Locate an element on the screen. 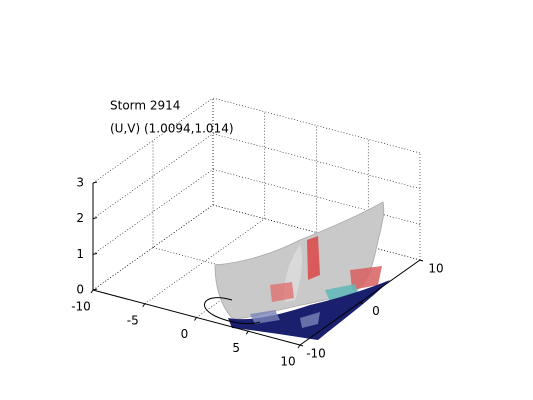 The height and width of the screenshot is (400, 533). blue-patch is located at coordinates (285, 319).